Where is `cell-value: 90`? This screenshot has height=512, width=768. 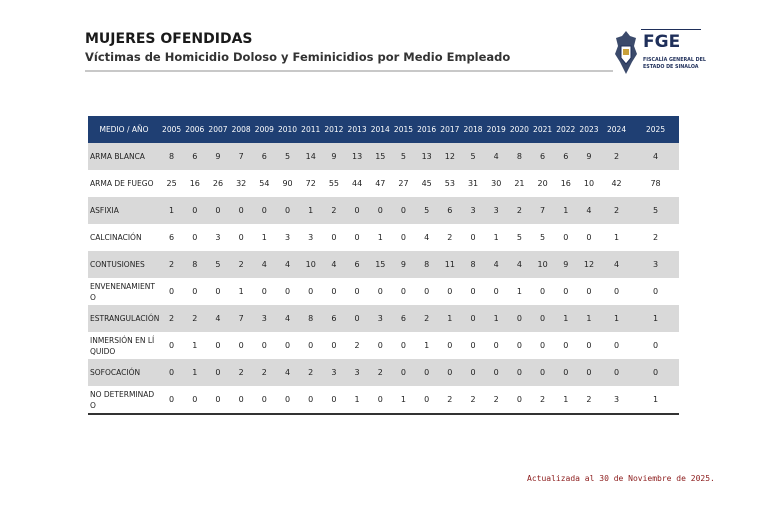
cell-value: 90 is located at coordinates (287, 183).